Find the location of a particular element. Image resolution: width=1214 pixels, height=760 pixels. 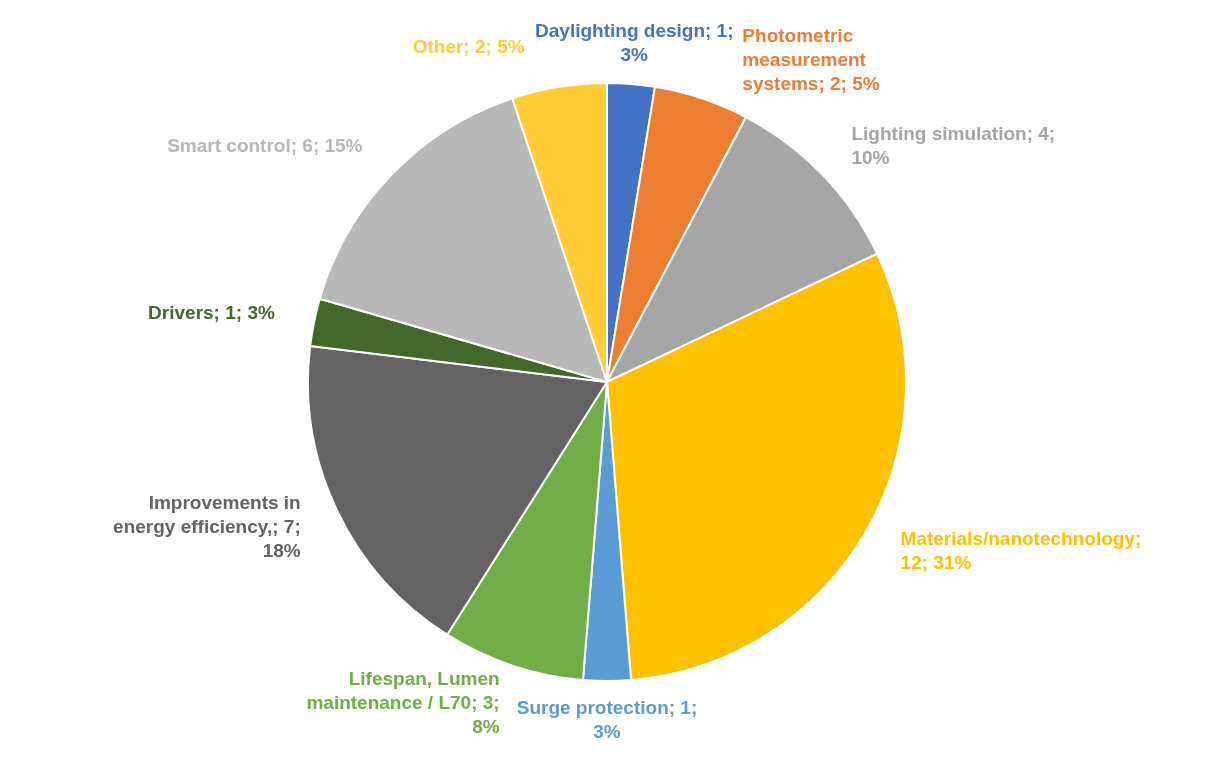

slice-label: Lighting simulation; 4; 10% is located at coordinates (953, 146).